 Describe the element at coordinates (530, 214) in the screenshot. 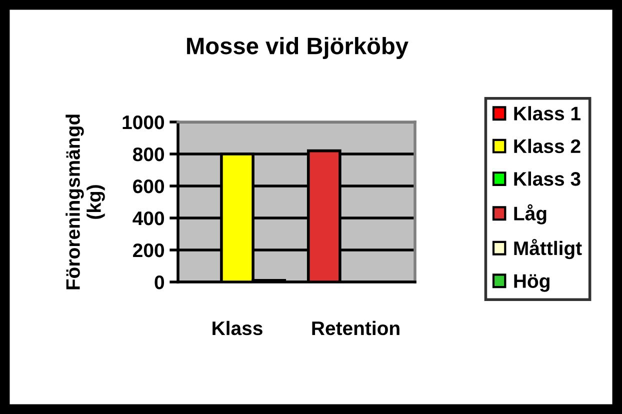

I see `legend-label: Låg` at that location.